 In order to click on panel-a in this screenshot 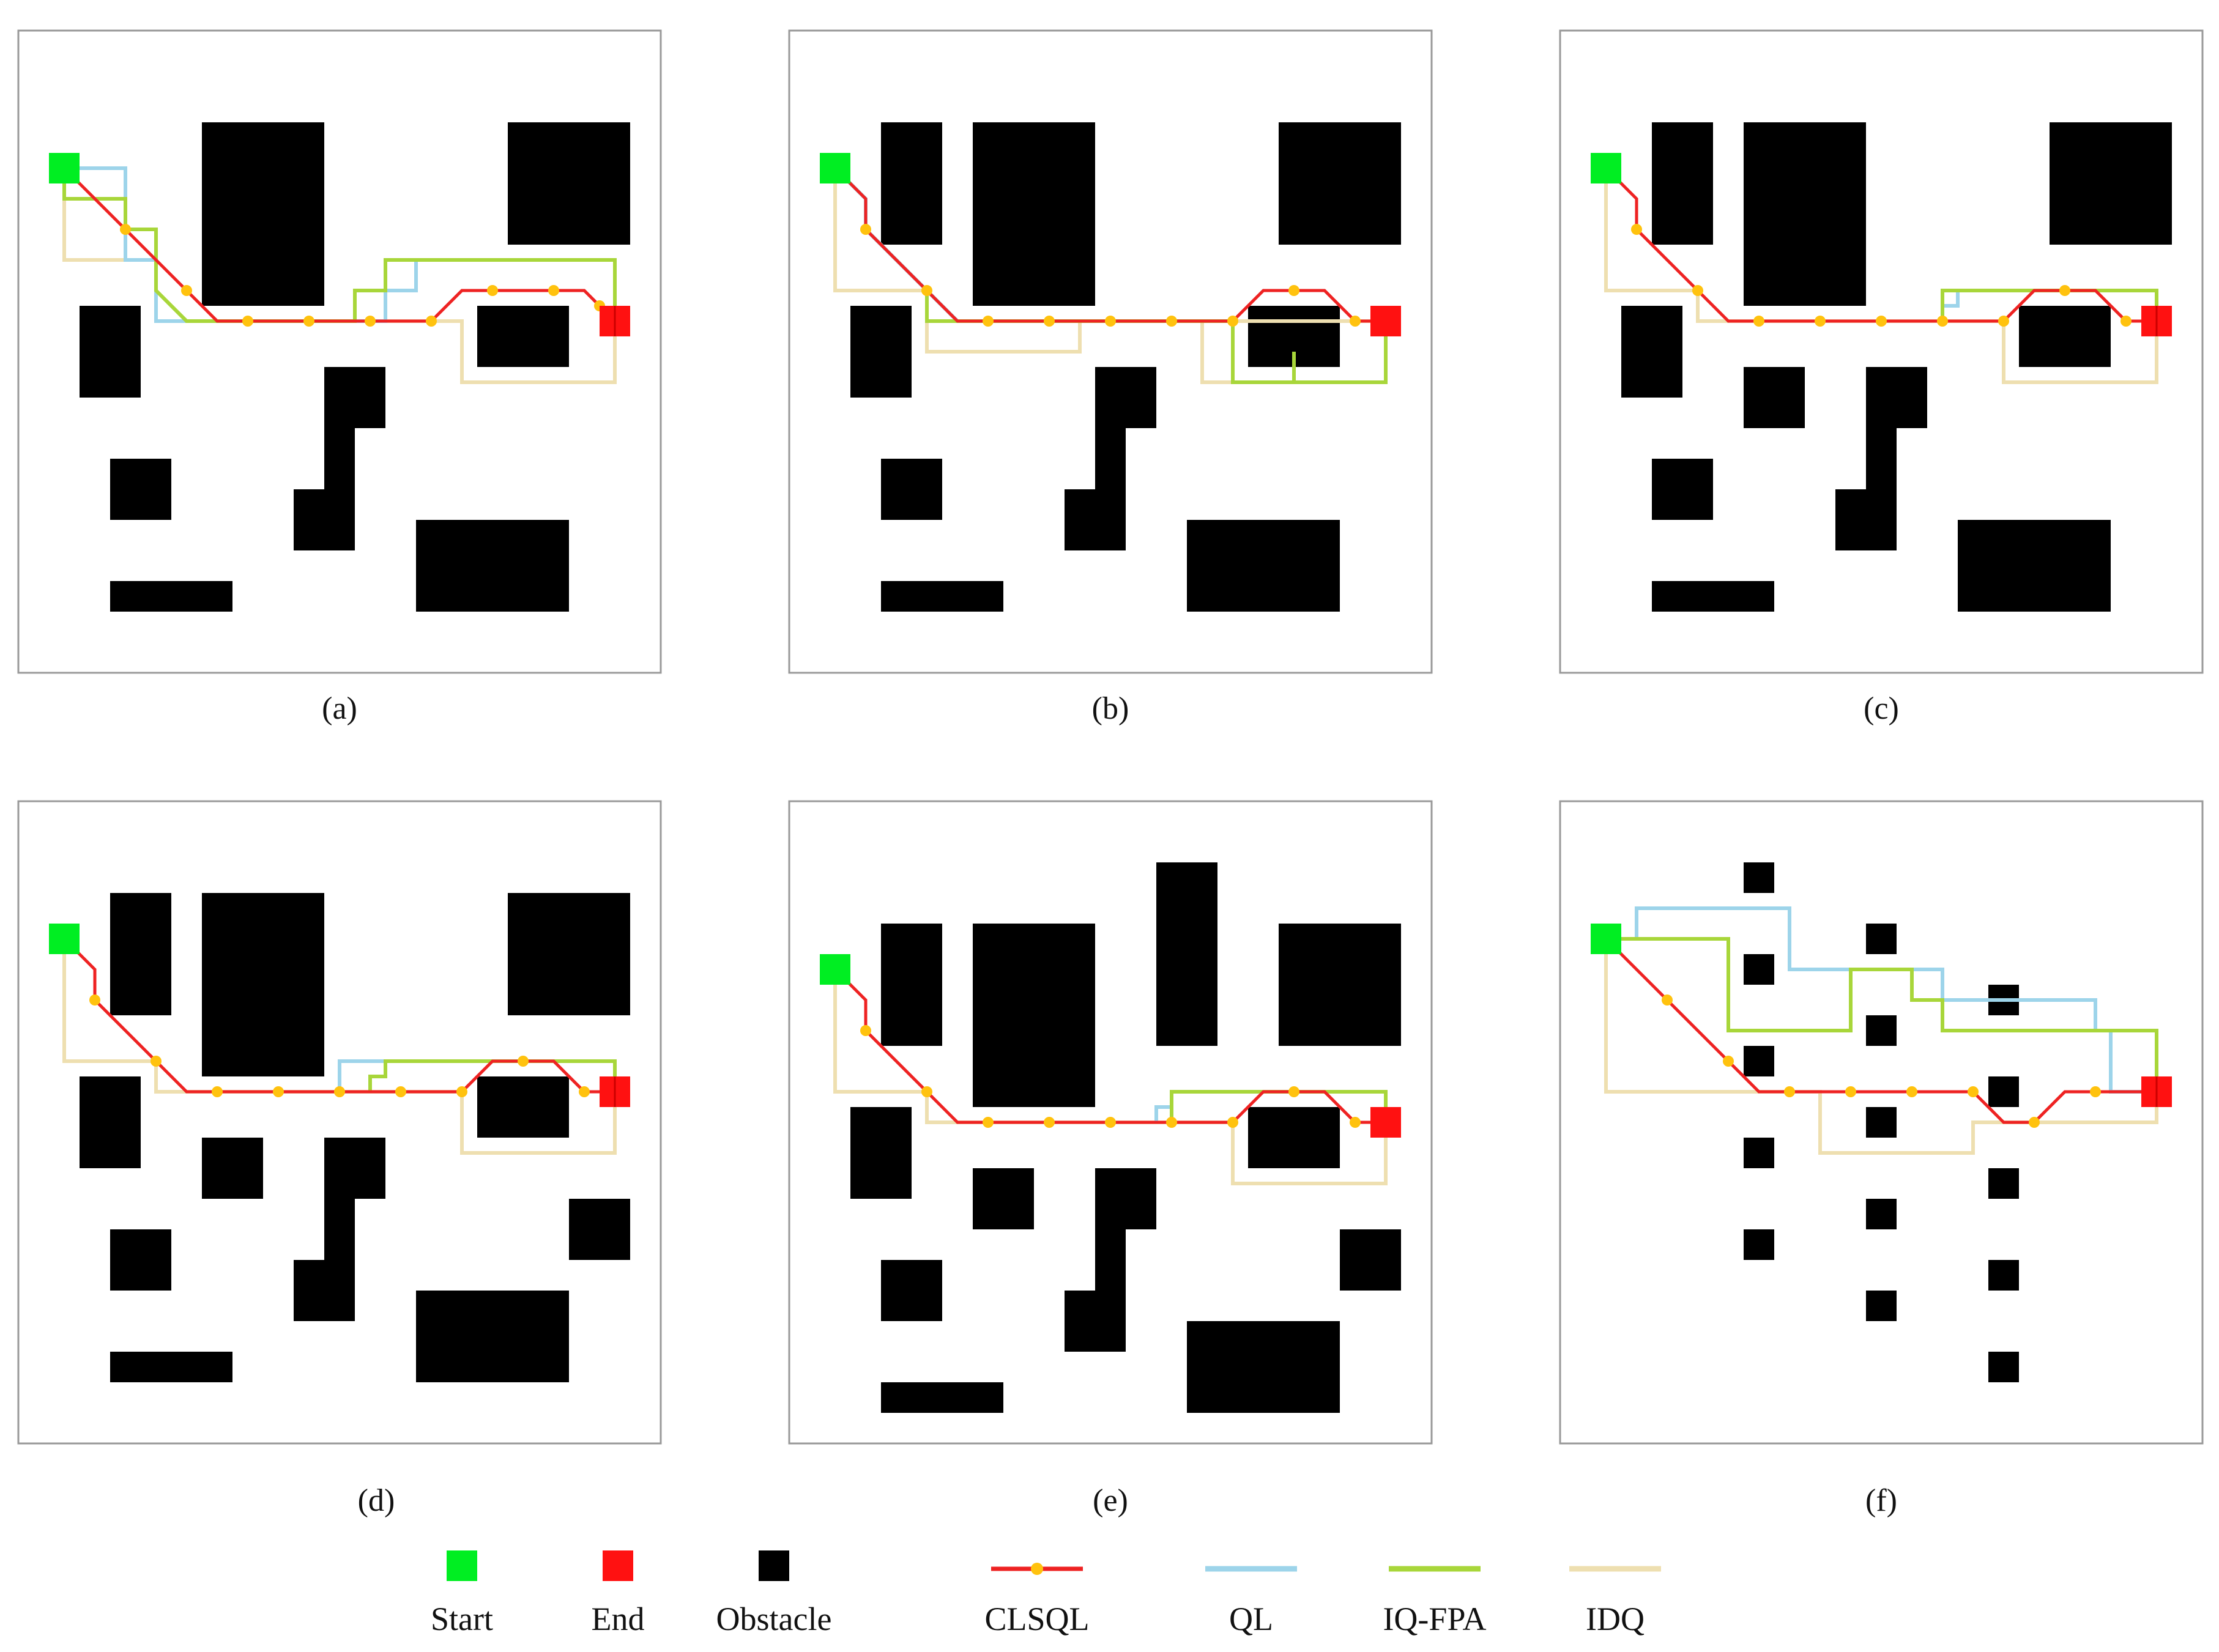, I will do `click(339, 351)`.